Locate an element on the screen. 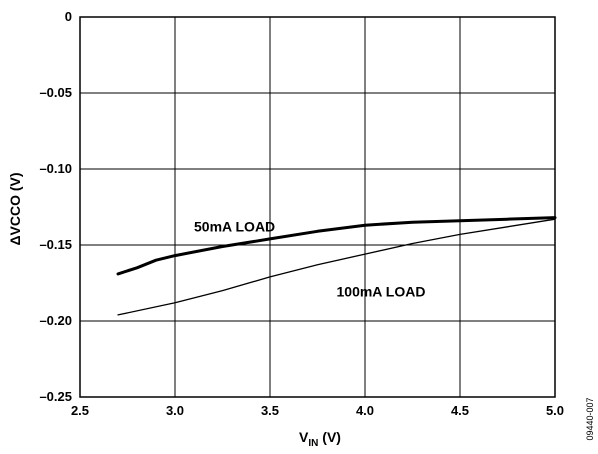 The height and width of the screenshot is (454, 598). x-tick-label: 4.0 is located at coordinates (365, 410).